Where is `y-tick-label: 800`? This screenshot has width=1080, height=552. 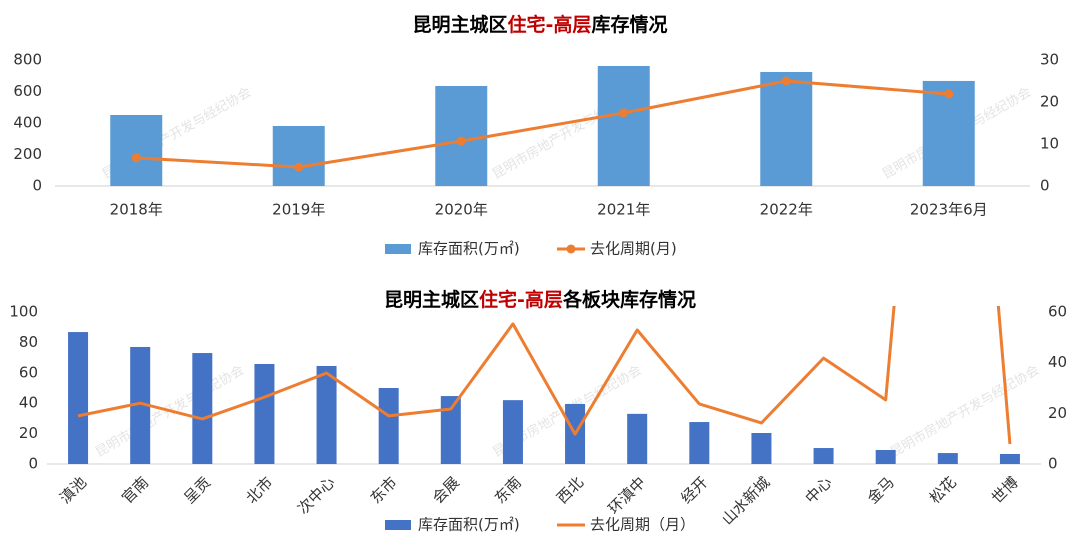 y-tick-label: 800 is located at coordinates (27, 60).